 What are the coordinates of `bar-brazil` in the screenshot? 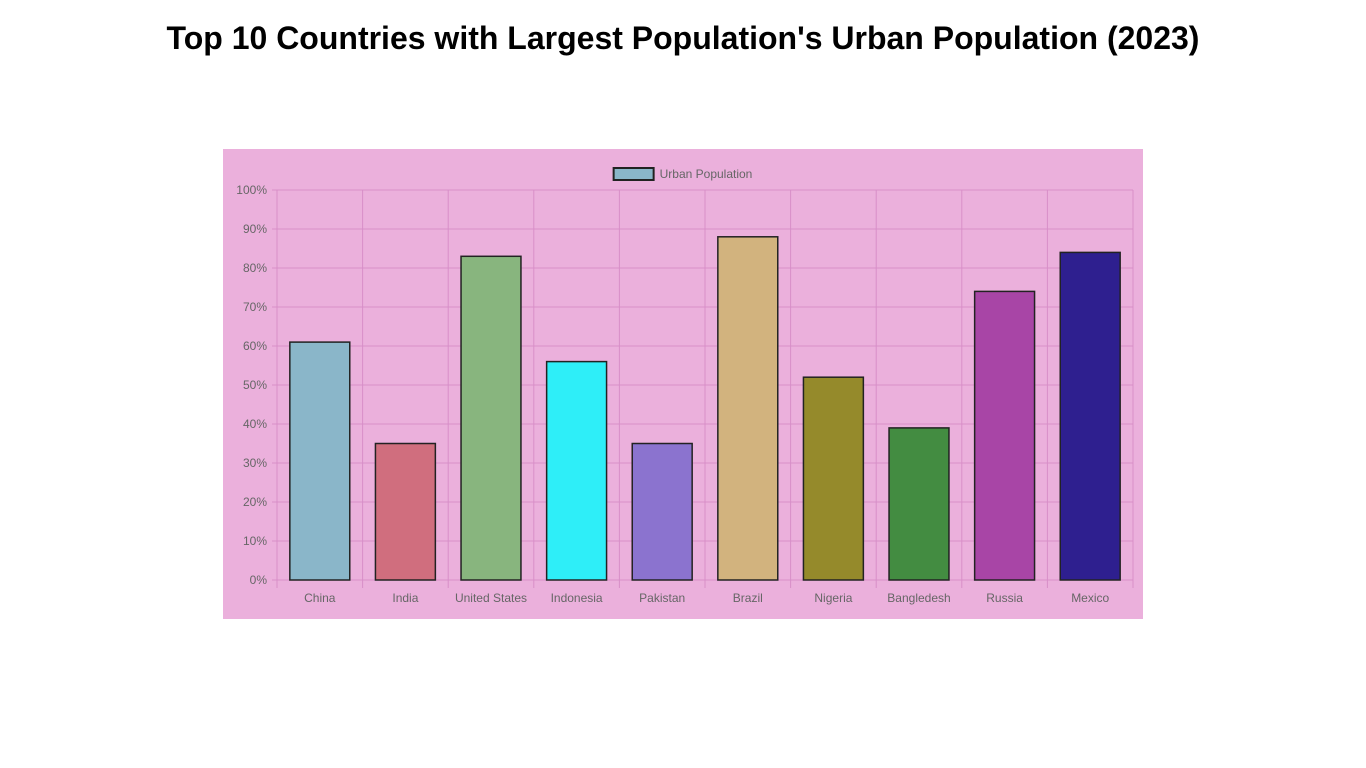 It's located at (748, 408).